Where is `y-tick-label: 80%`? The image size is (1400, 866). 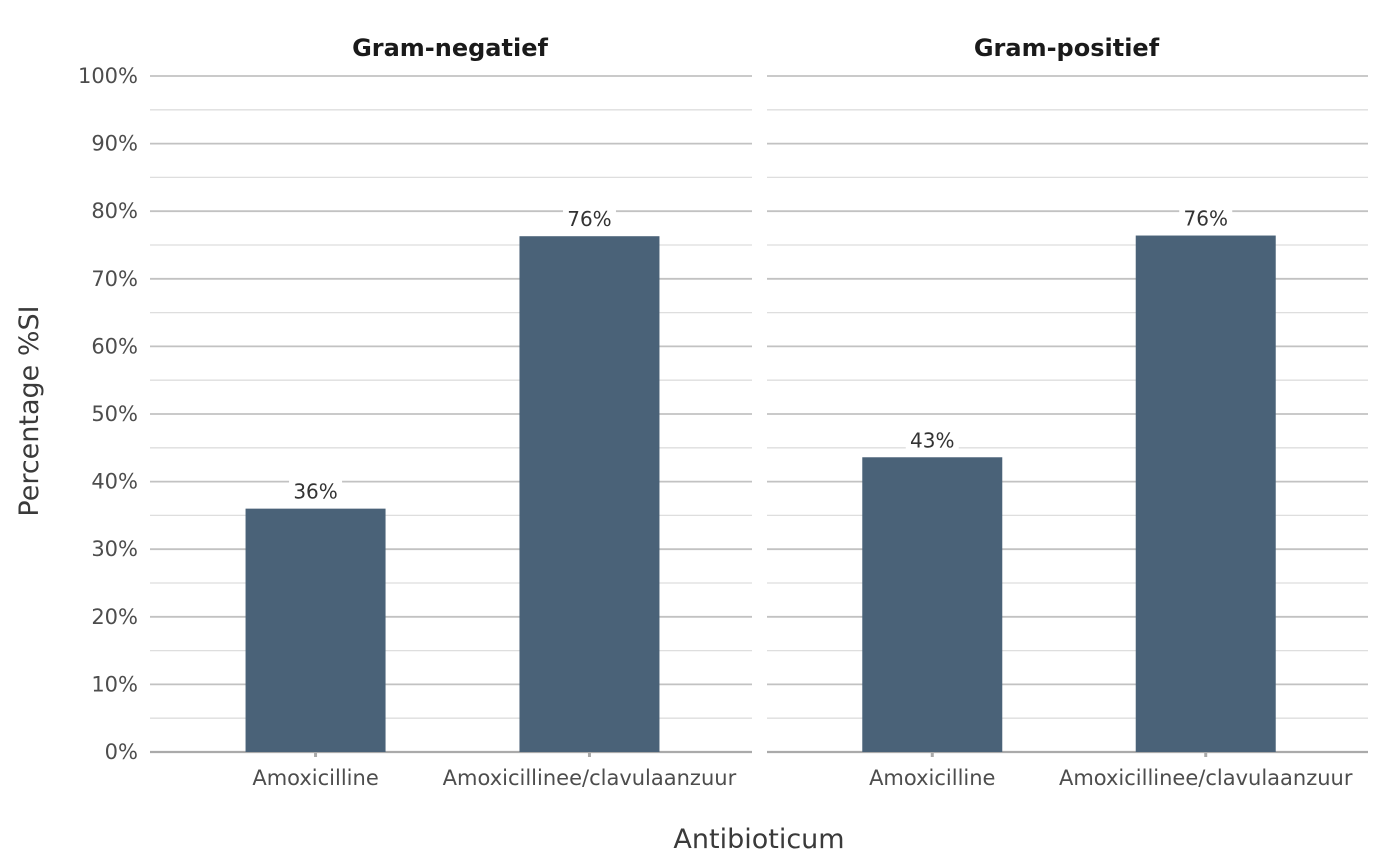
y-tick-label: 80% is located at coordinates (114, 211).